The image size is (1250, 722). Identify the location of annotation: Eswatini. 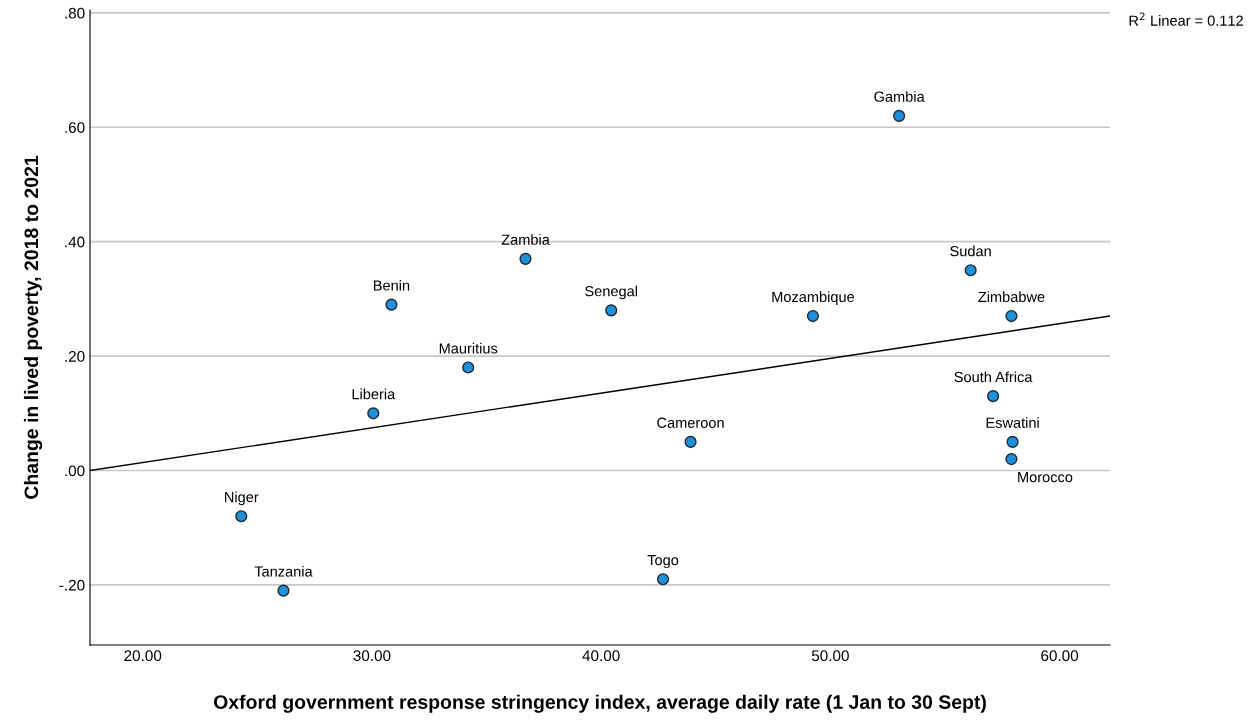
(1012, 422).